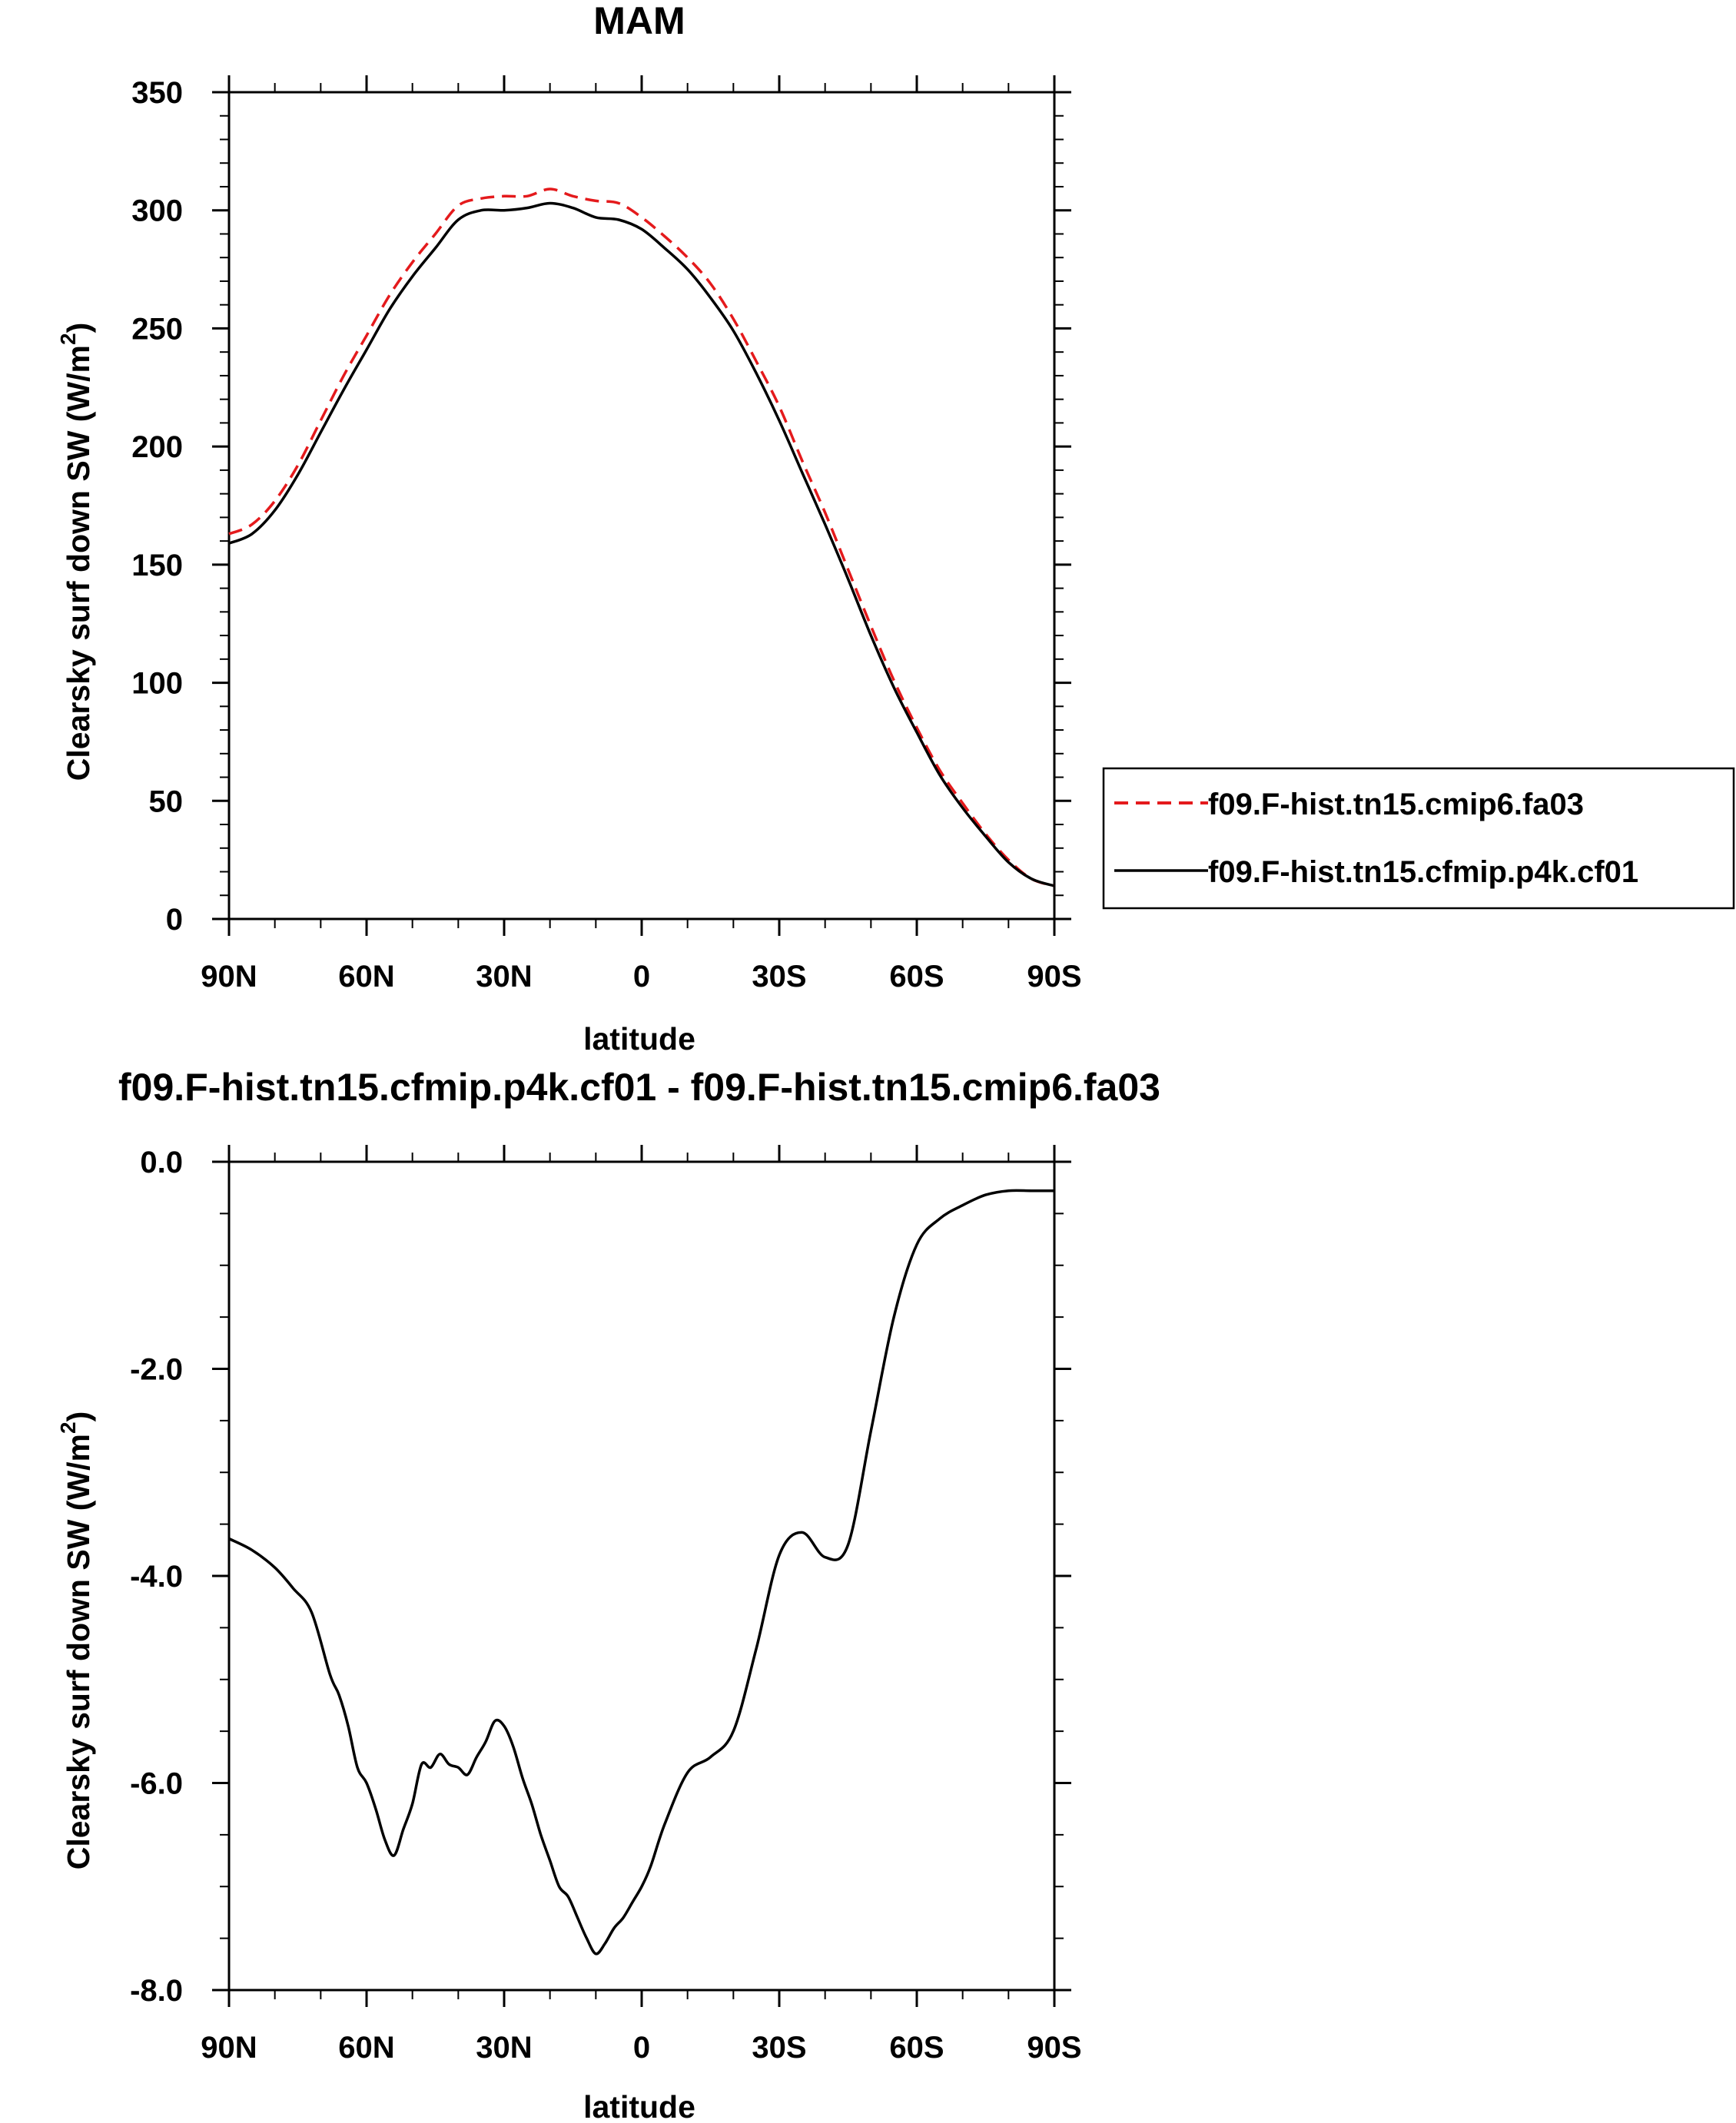  I want to click on top-x-tick-label: 0, so click(642, 976).